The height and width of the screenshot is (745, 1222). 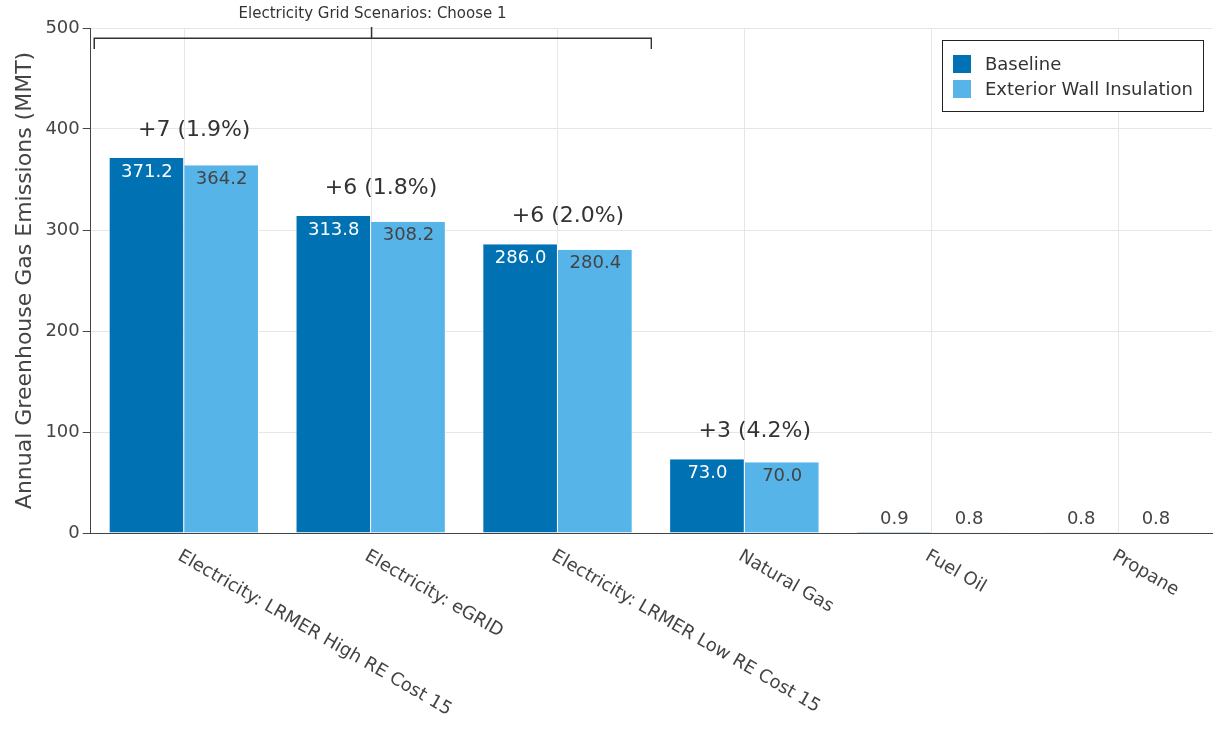 What do you see at coordinates (782, 474) in the screenshot?
I see `data-label: 70.0` at bounding box center [782, 474].